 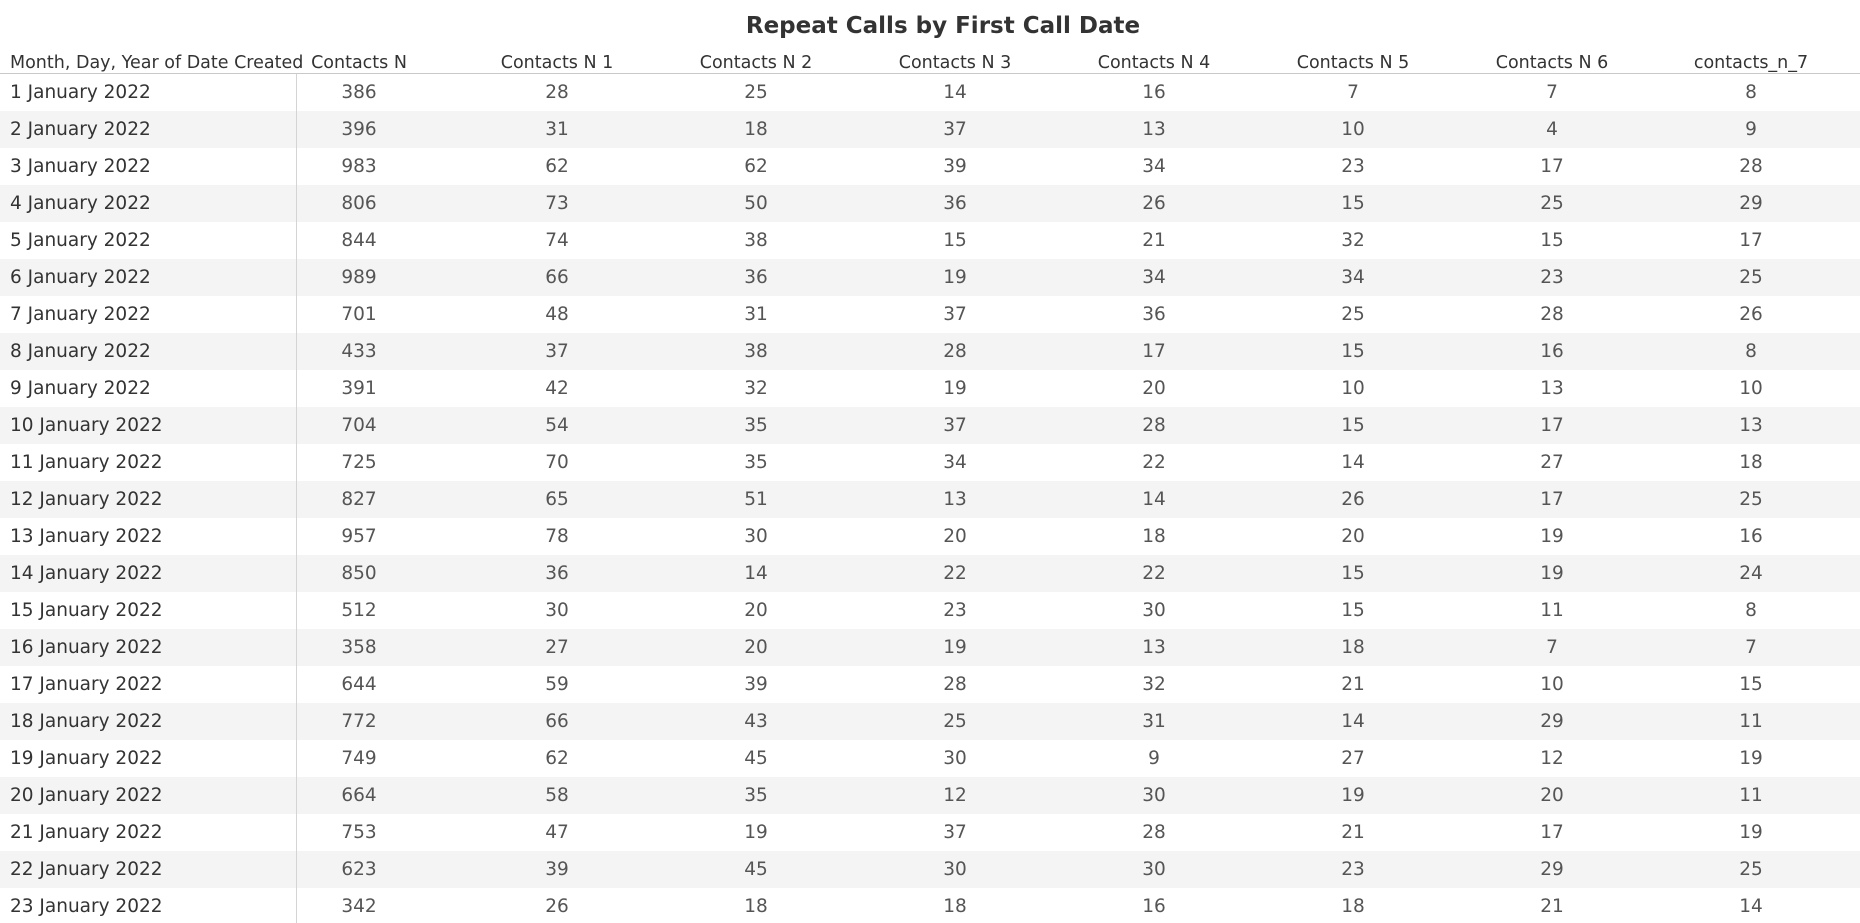 I want to click on table-row: 10 January 2022 704 54 35 37 28 15 17 13, so click(x=930, y=425).